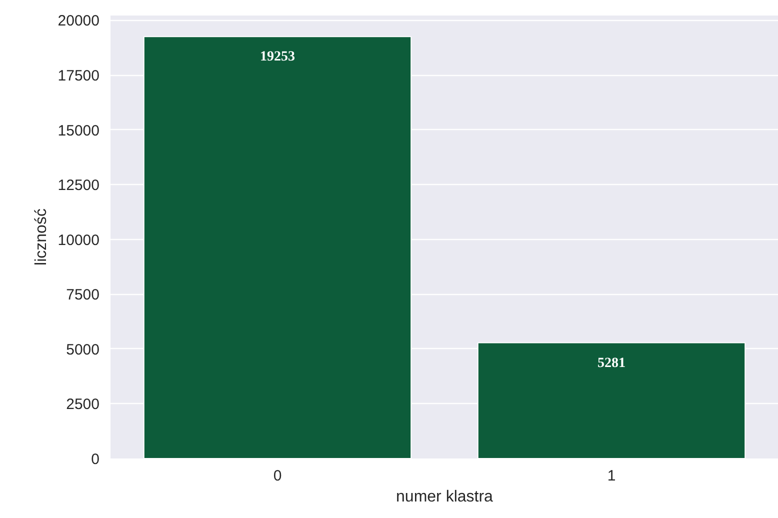  What do you see at coordinates (79, 21) in the screenshot?
I see `y-tick-label: 20000` at bounding box center [79, 21].